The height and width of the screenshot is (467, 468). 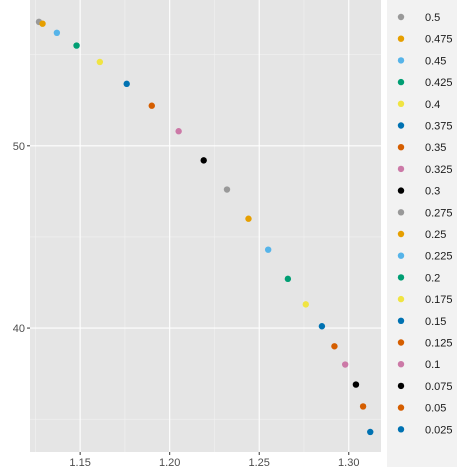 I want to click on x-tick-label: 1.25, so click(x=259, y=462).